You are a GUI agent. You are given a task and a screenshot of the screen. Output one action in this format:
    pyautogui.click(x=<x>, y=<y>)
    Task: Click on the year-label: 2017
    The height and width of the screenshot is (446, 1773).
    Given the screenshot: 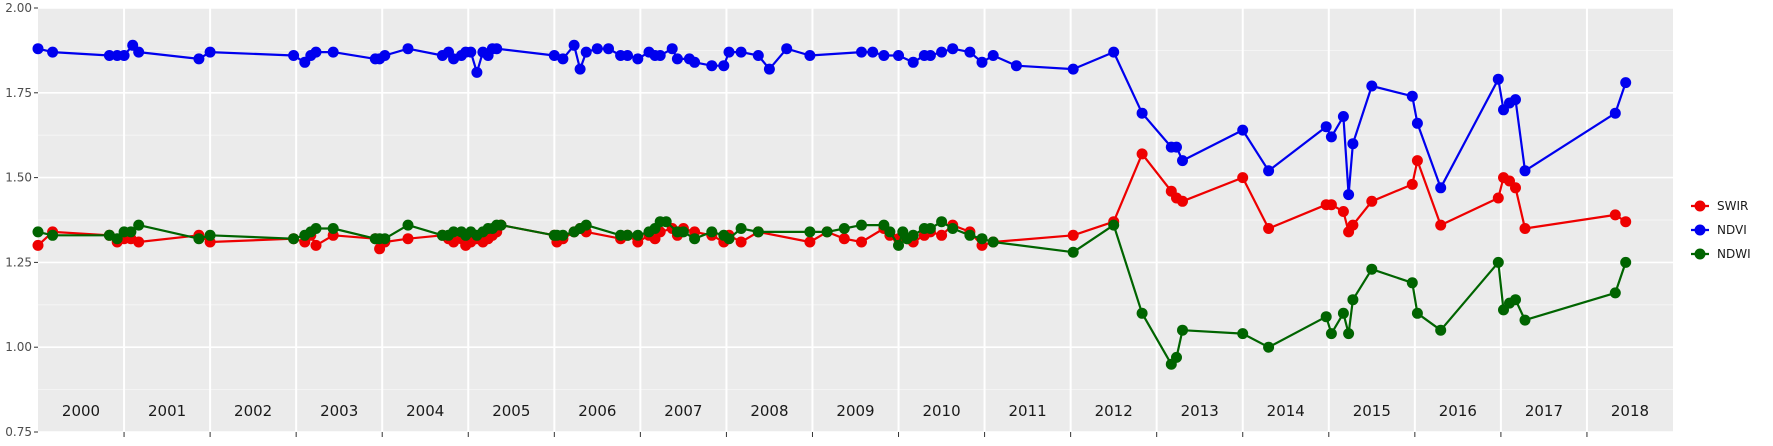 What is the action you would take?
    pyautogui.click(x=1544, y=411)
    